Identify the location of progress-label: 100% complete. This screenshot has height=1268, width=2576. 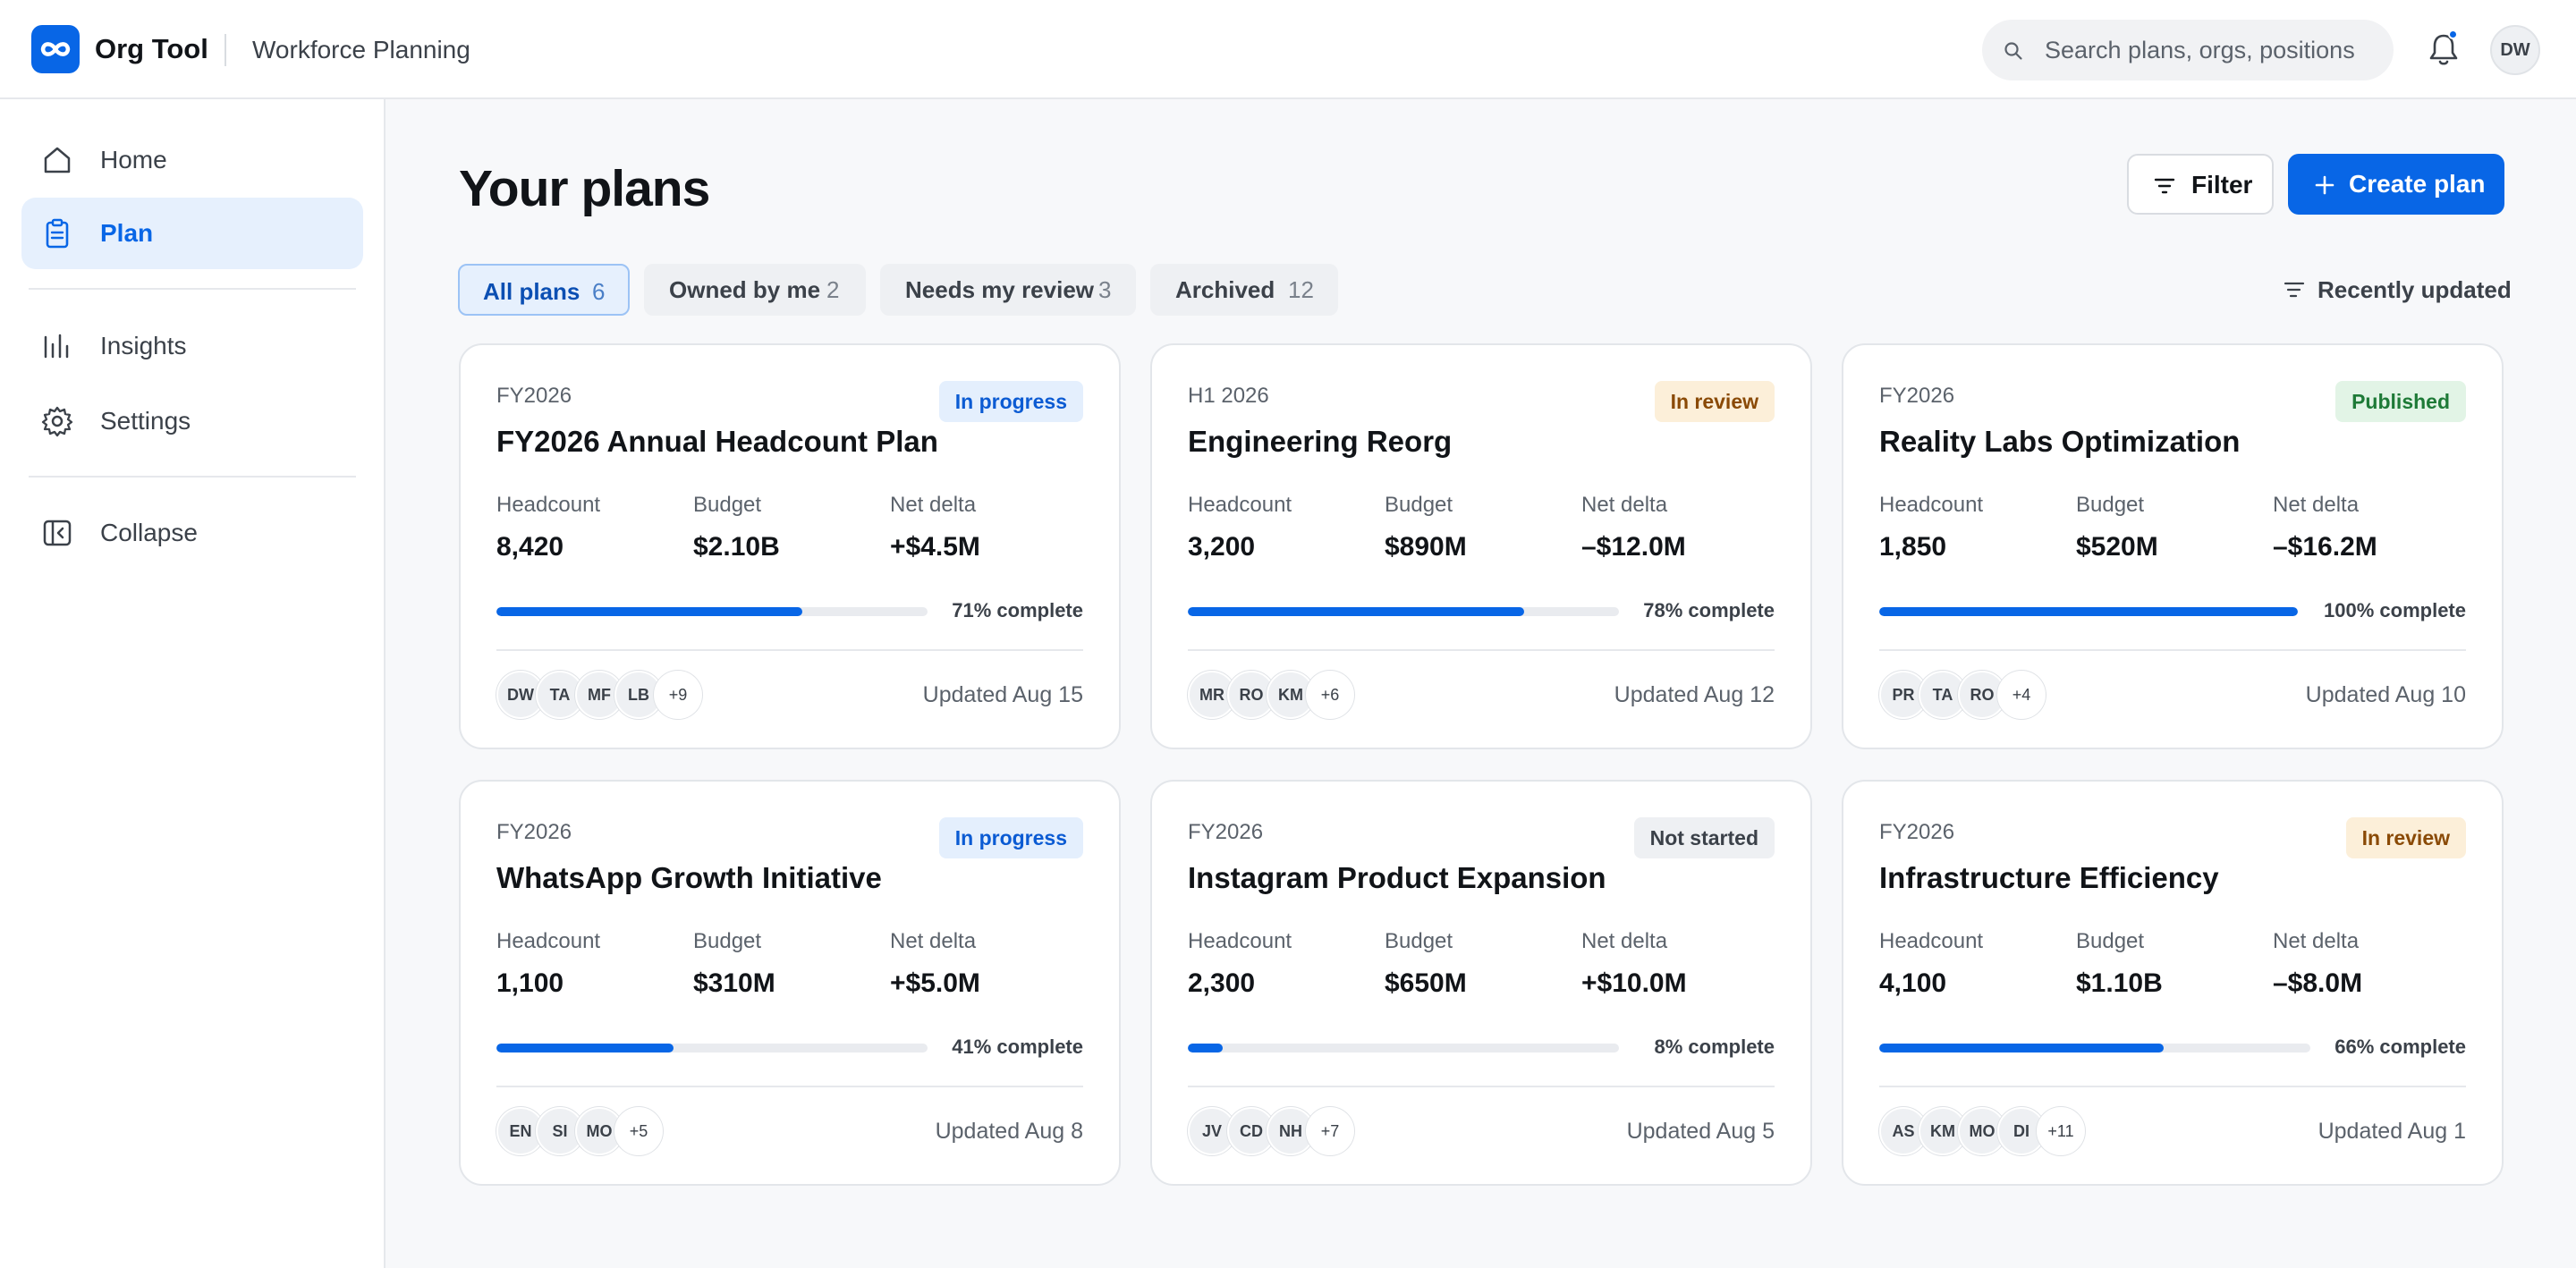
(2395, 610).